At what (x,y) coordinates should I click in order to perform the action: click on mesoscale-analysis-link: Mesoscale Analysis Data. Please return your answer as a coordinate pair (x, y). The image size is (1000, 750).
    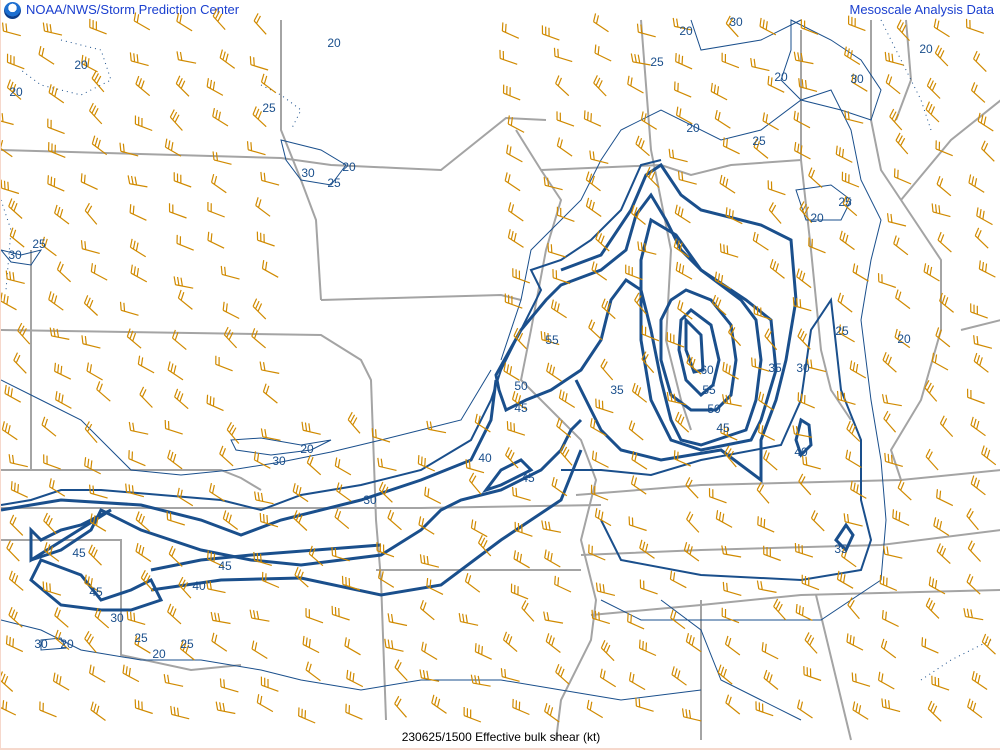
    Looking at the image, I should click on (921, 9).